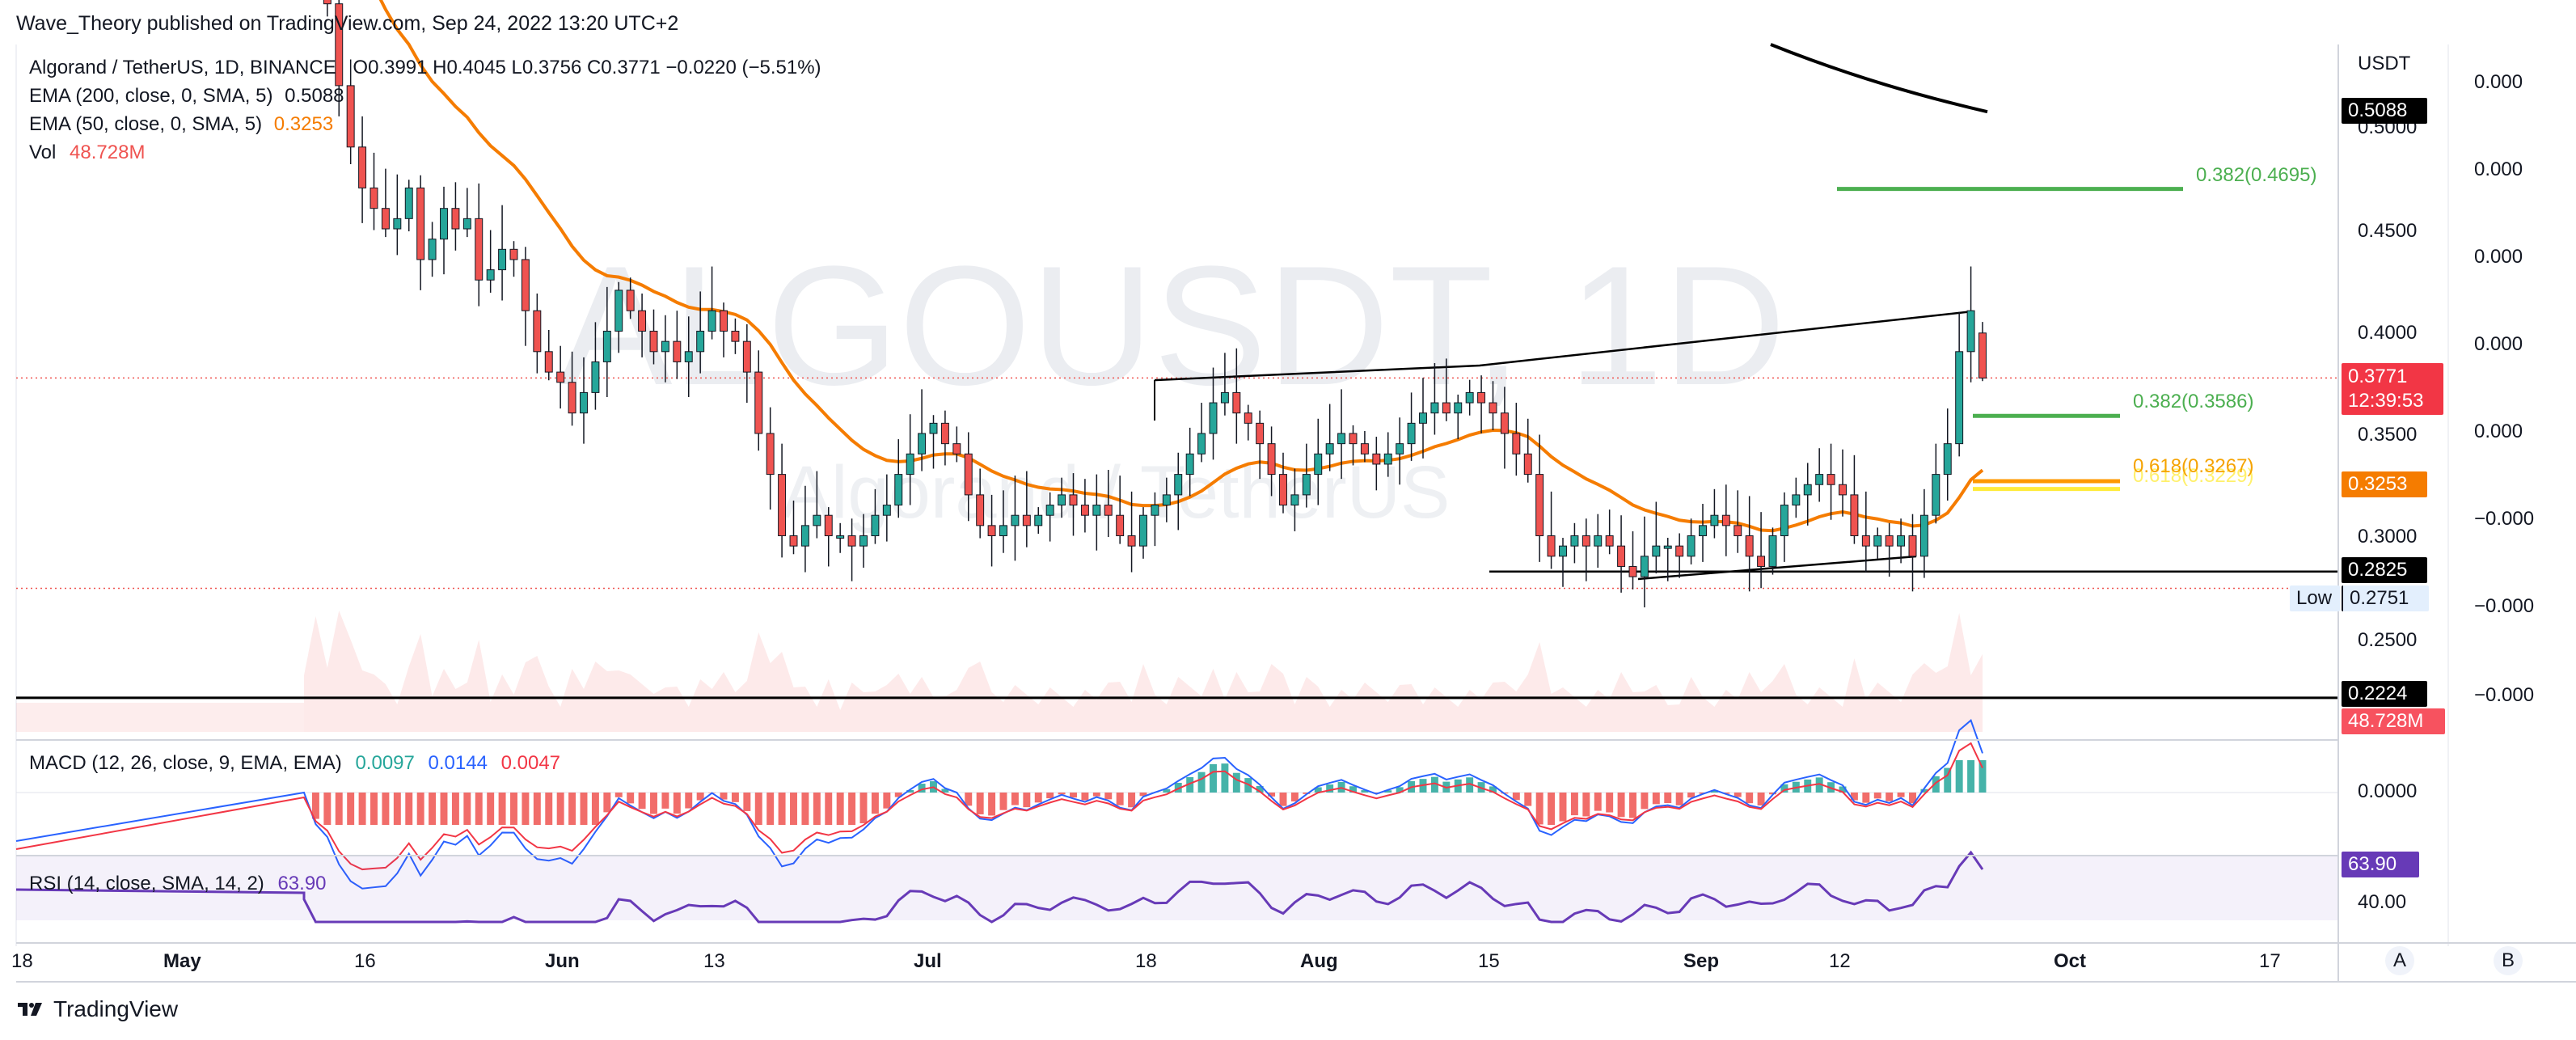  Describe the element at coordinates (2388, 231) in the screenshot. I see `price-tick: 0.4500` at that location.